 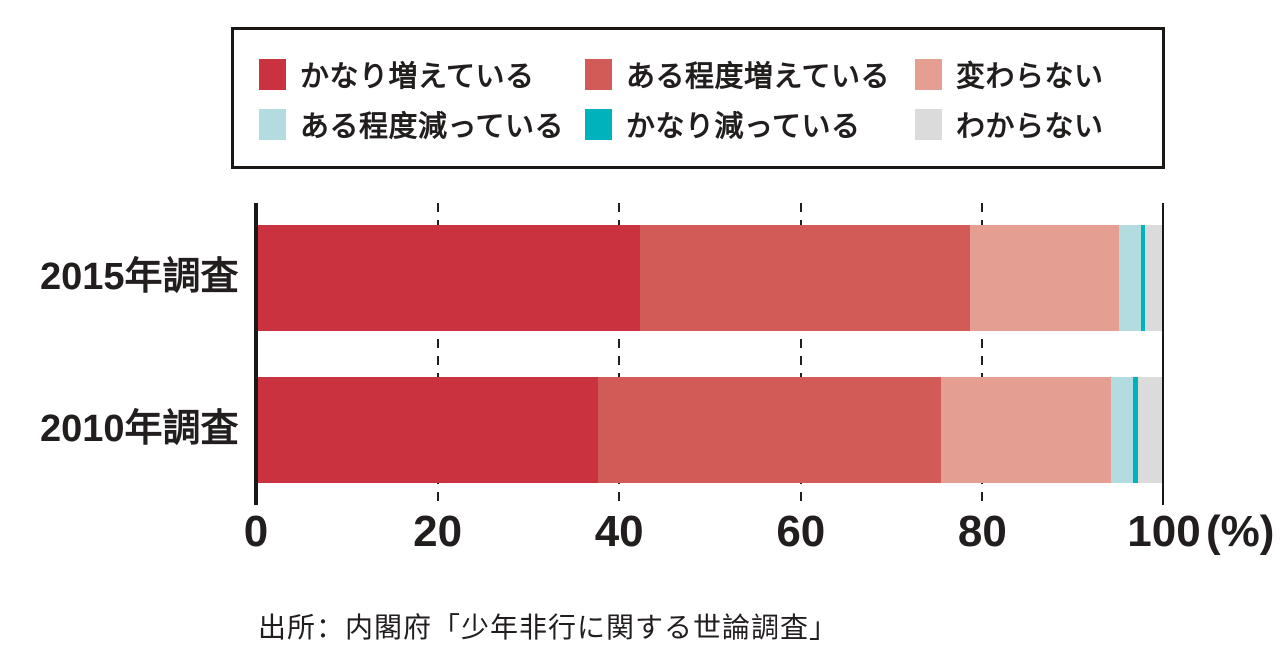 What do you see at coordinates (139, 429) in the screenshot?
I see `category-label: 2010年調査` at bounding box center [139, 429].